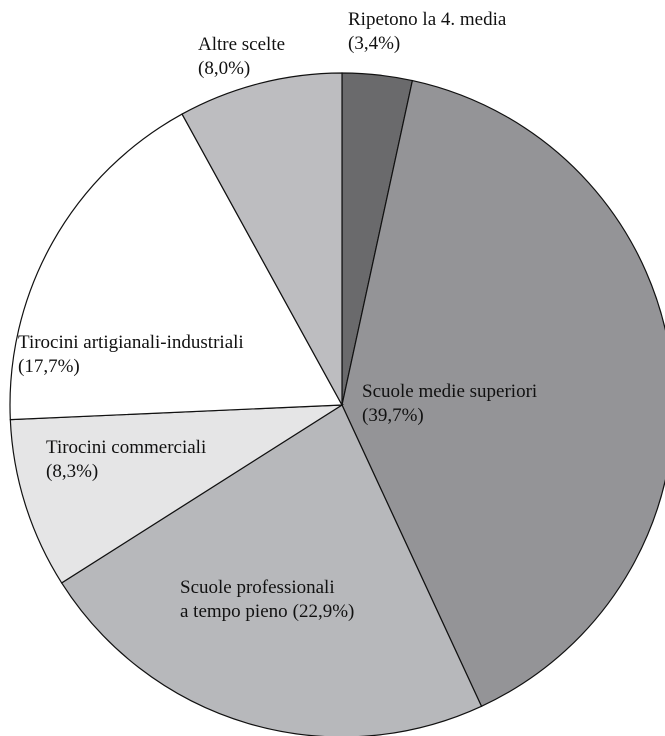 The width and height of the screenshot is (665, 736). Describe the element at coordinates (374, 43) in the screenshot. I see `value-label: (3,4%)` at that location.